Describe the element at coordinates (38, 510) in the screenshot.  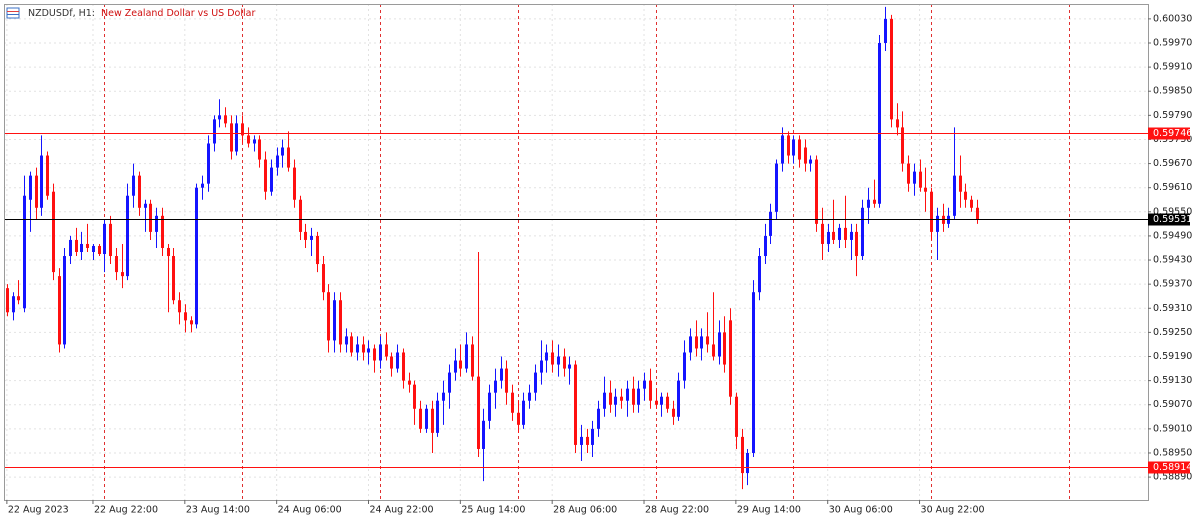
I see `x-tick-label: 22 Aug 2023` at that location.